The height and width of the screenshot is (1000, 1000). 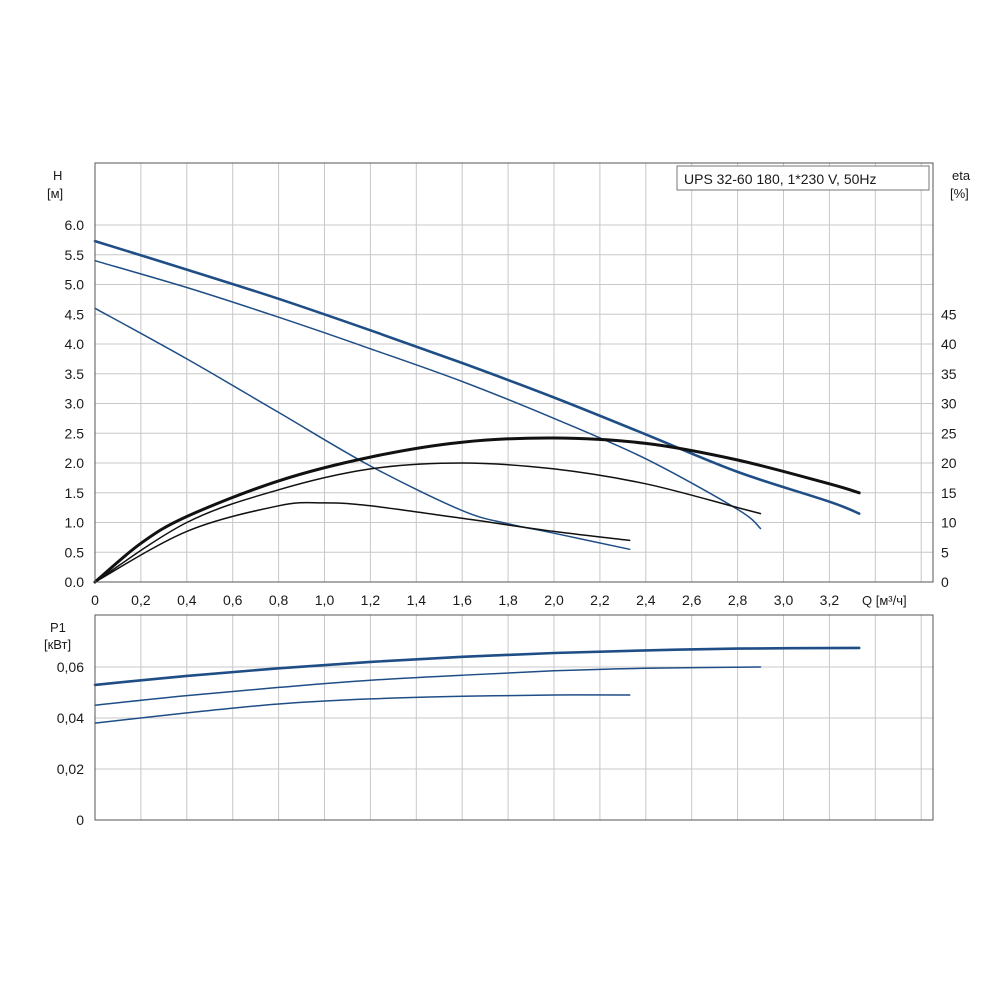 What do you see at coordinates (80, 820) in the screenshot?
I see `p1-tick-label: 0` at bounding box center [80, 820].